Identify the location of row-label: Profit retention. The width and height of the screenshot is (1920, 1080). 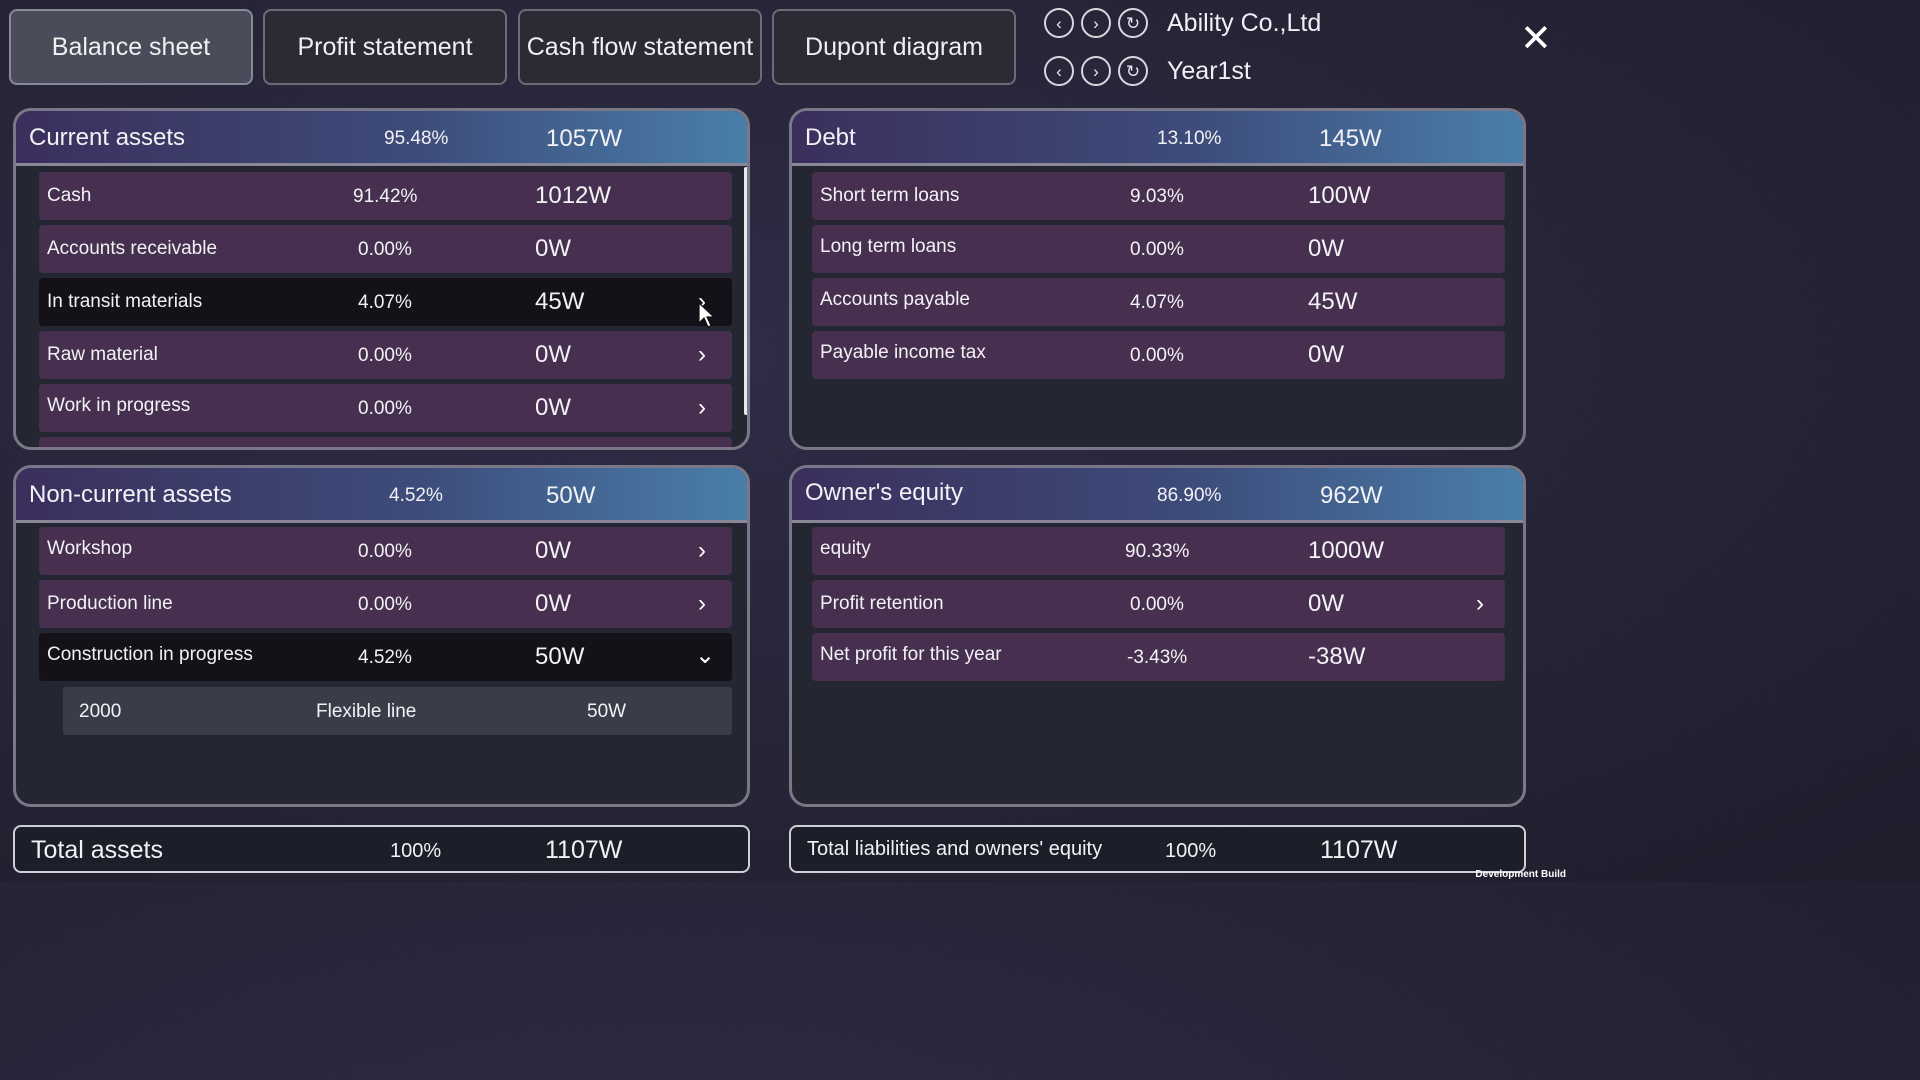
(882, 603).